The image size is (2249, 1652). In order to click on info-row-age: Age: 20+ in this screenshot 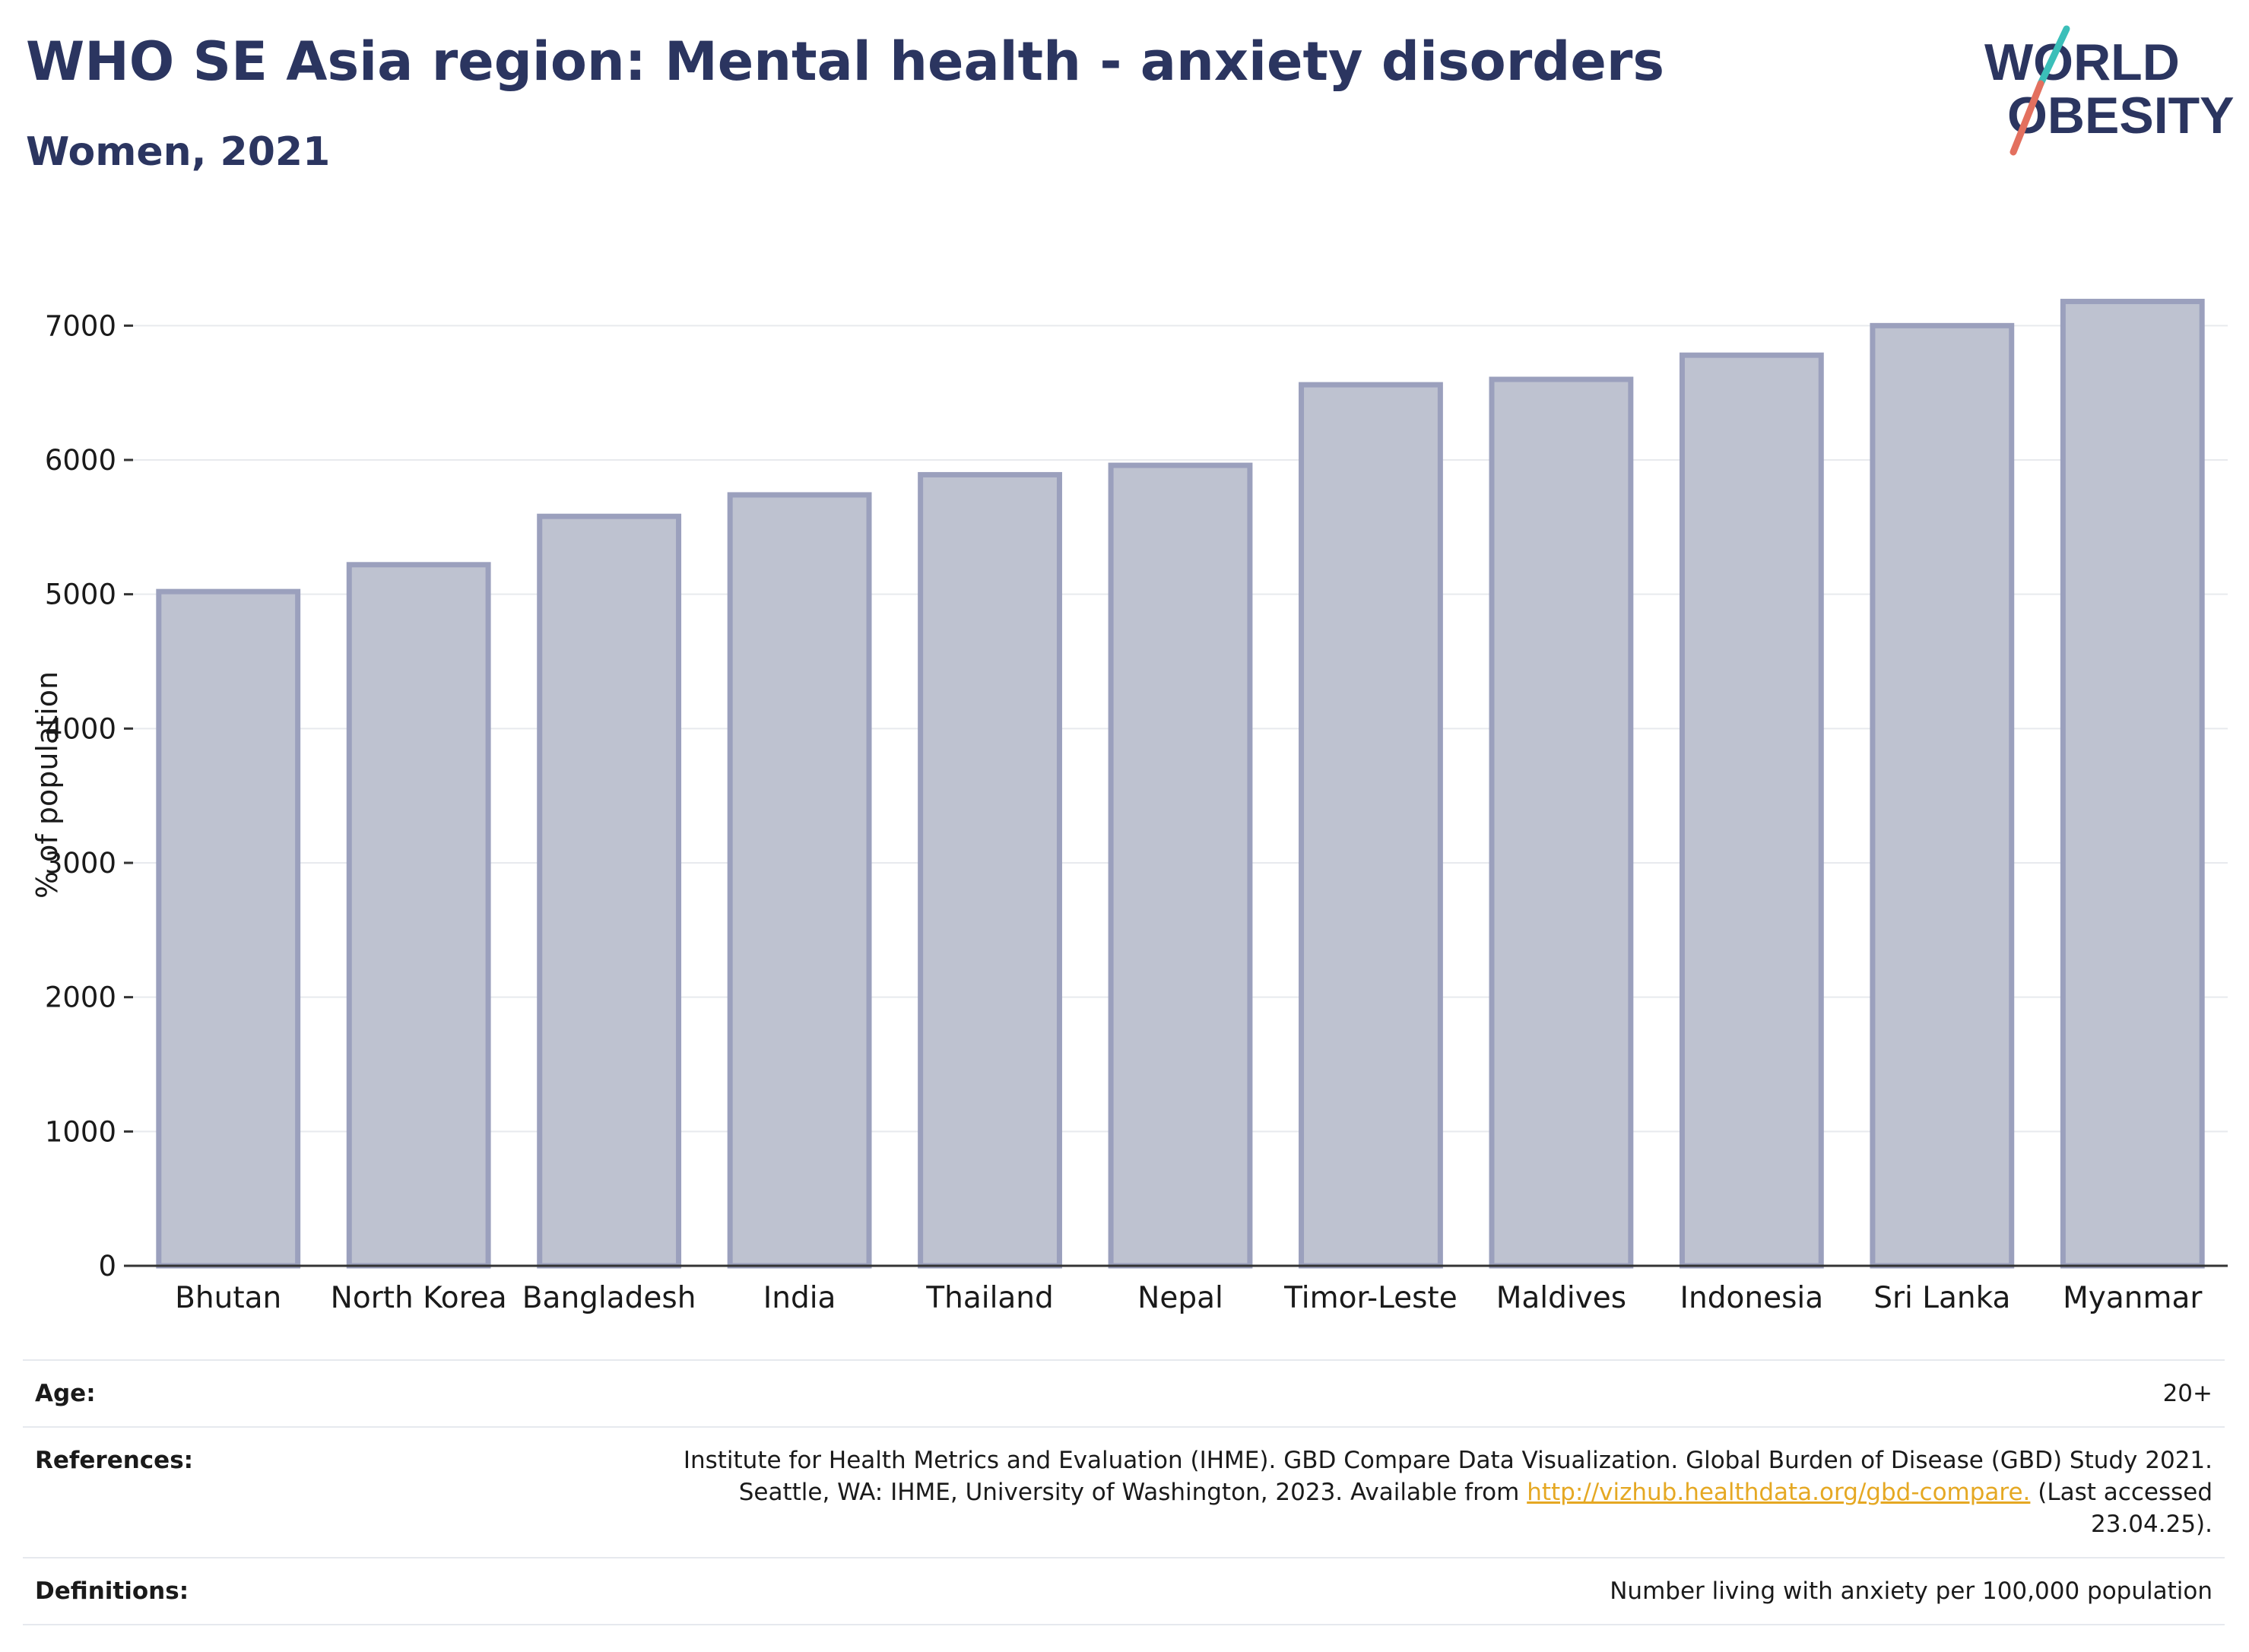, I will do `click(1124, 1393)`.